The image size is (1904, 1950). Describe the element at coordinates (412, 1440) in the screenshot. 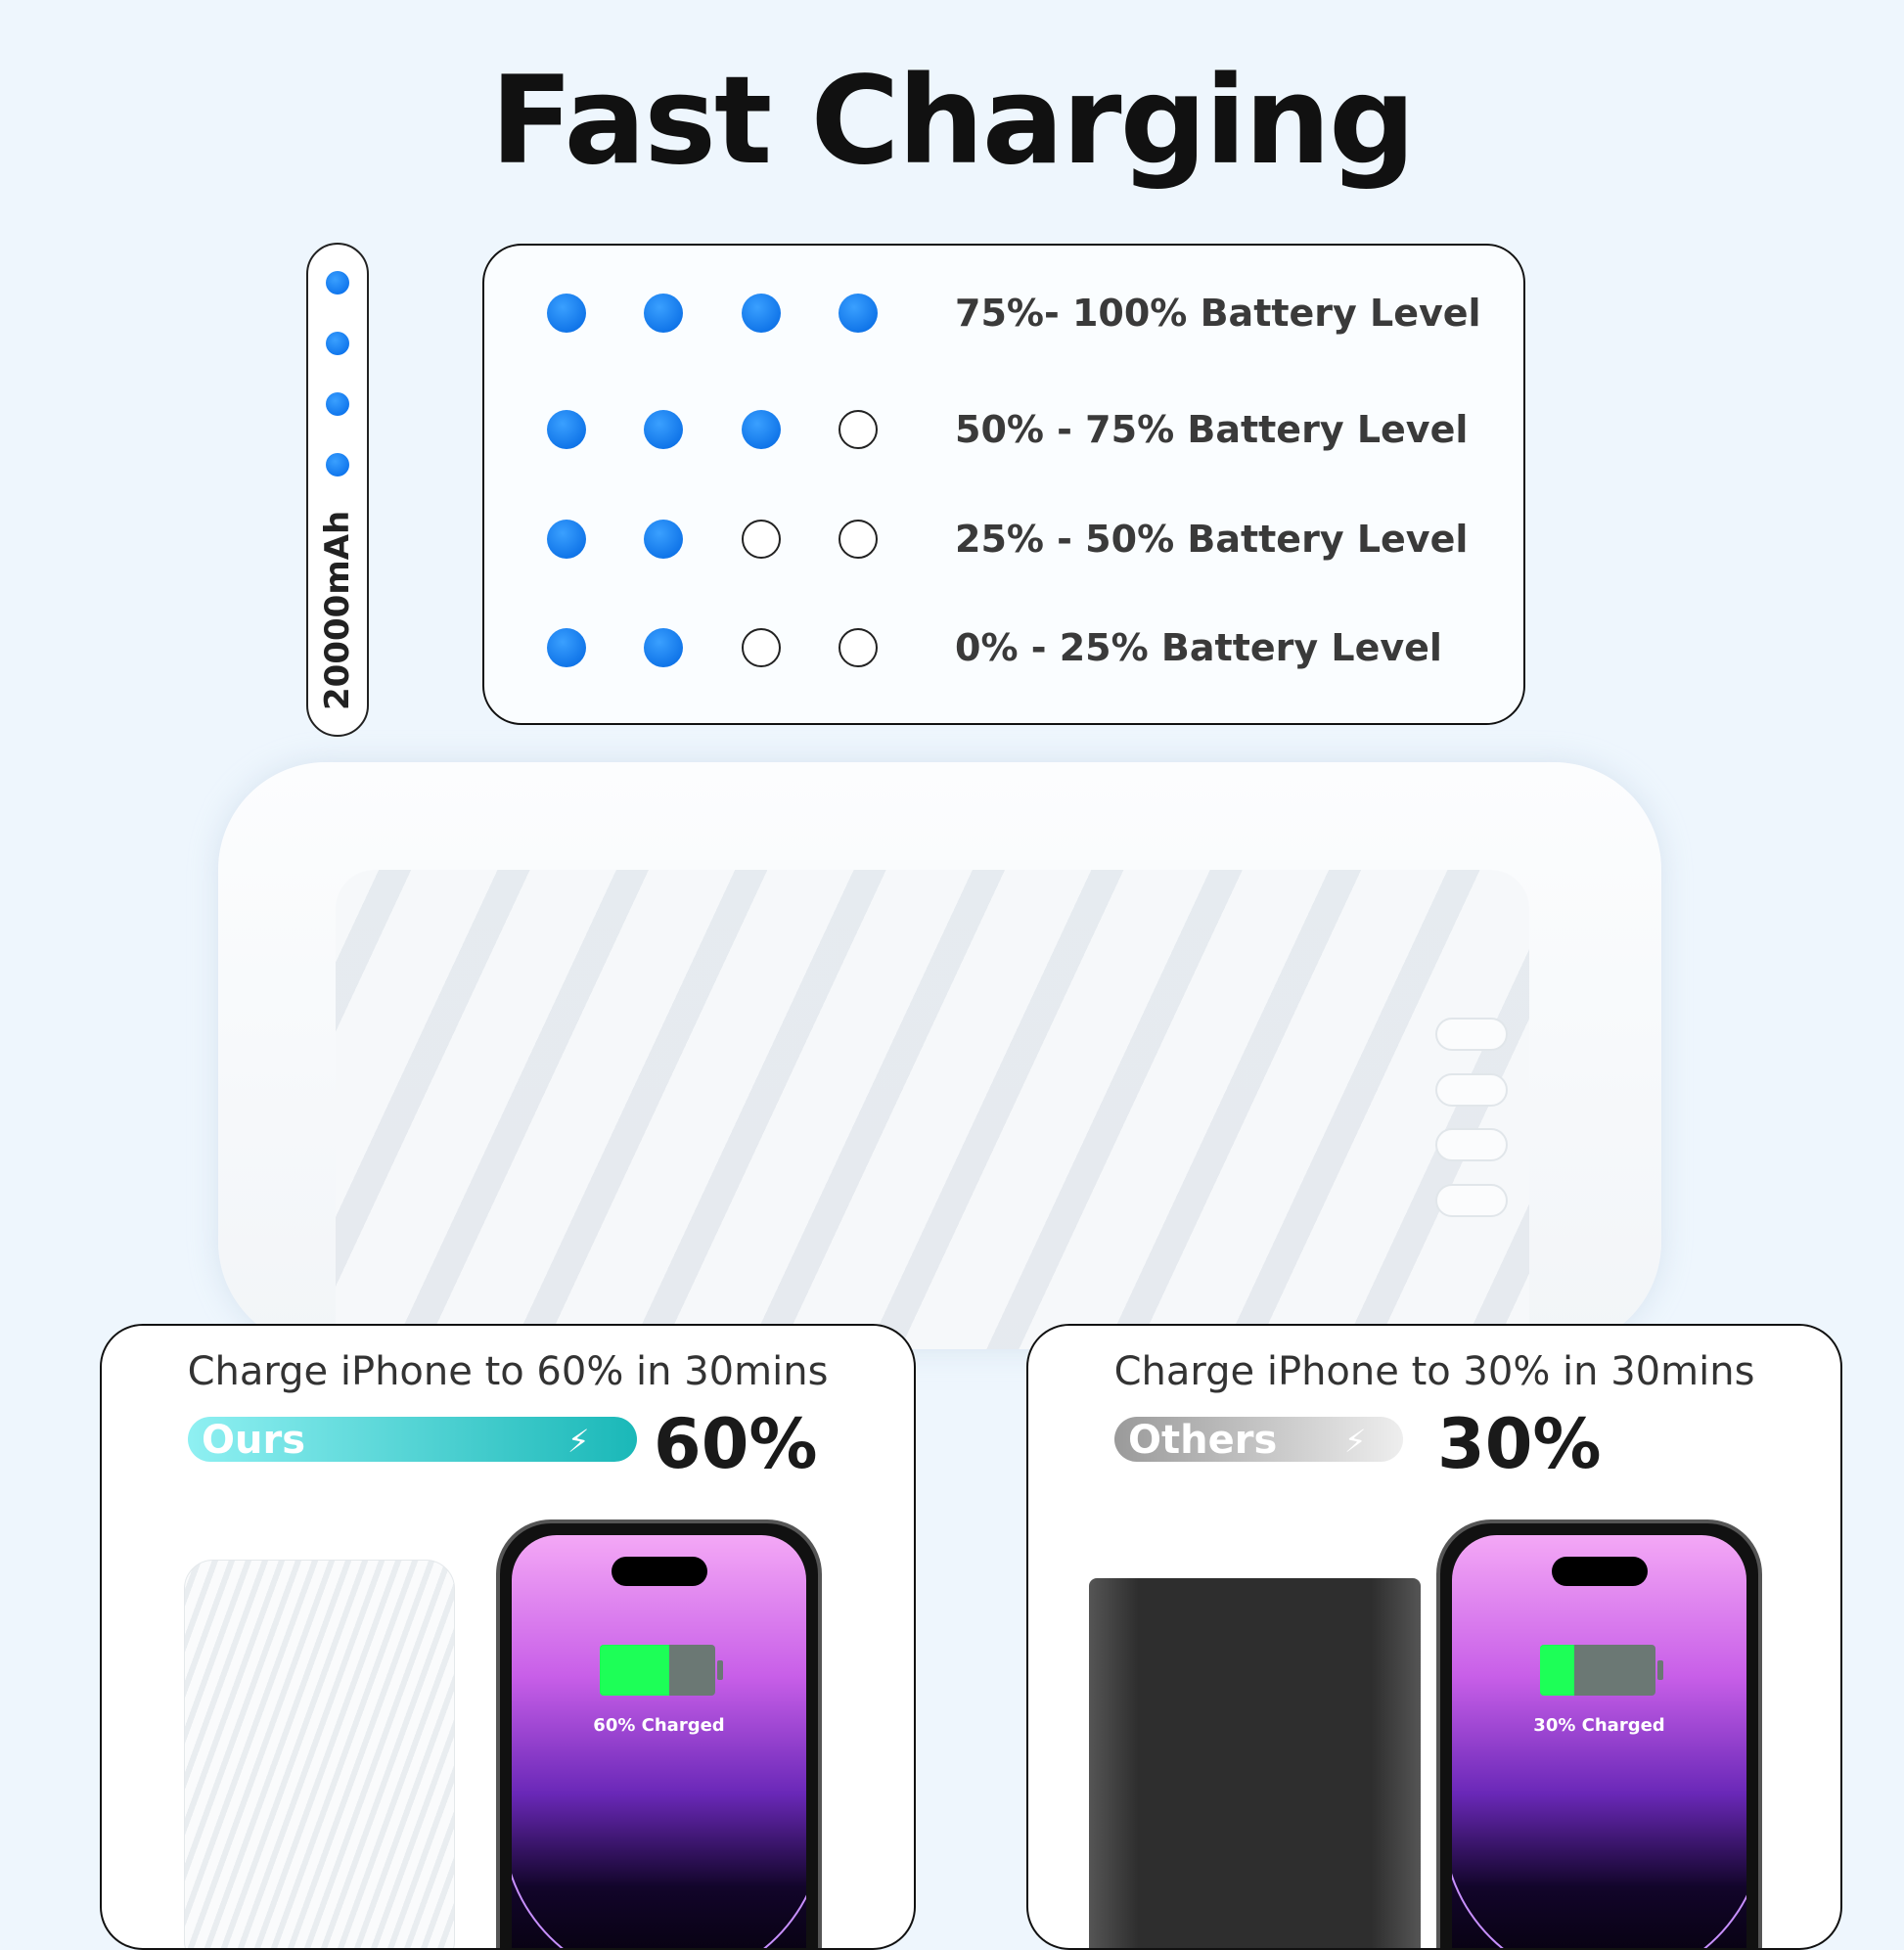

I see `charge-bar-ours: Ours ⚡` at that location.